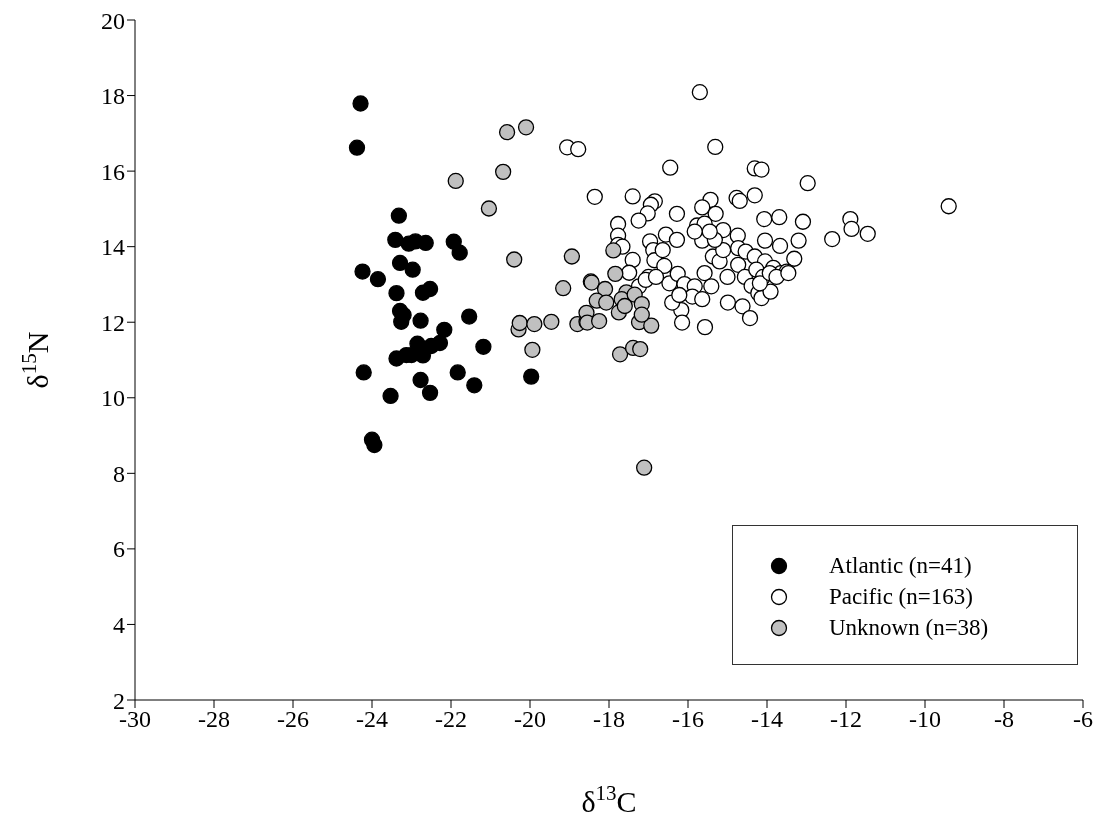 This screenshot has height=827, width=1098. Describe the element at coordinates (119, 700) in the screenshot. I see `y-tick-label: 2` at that location.